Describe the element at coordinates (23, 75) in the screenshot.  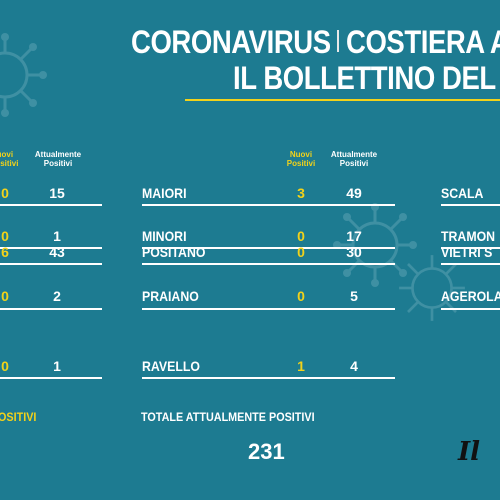
I see `virus-illustration-left` at that location.